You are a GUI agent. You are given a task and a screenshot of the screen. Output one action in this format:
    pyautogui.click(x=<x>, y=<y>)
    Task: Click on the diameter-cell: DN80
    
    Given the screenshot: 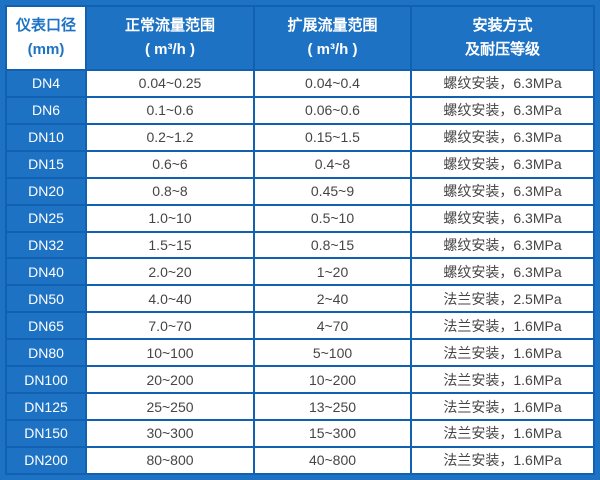 What is the action you would take?
    pyautogui.click(x=46, y=353)
    